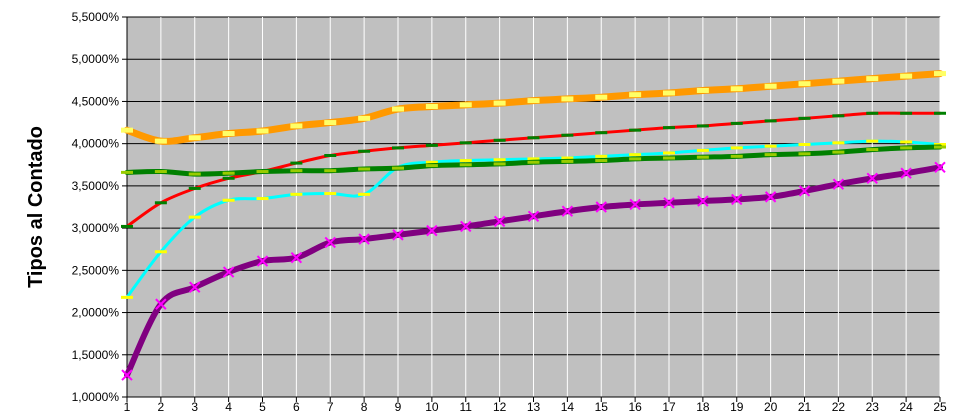  Describe the element at coordinates (602, 407) in the screenshot. I see `x-tick-label: 15` at that location.